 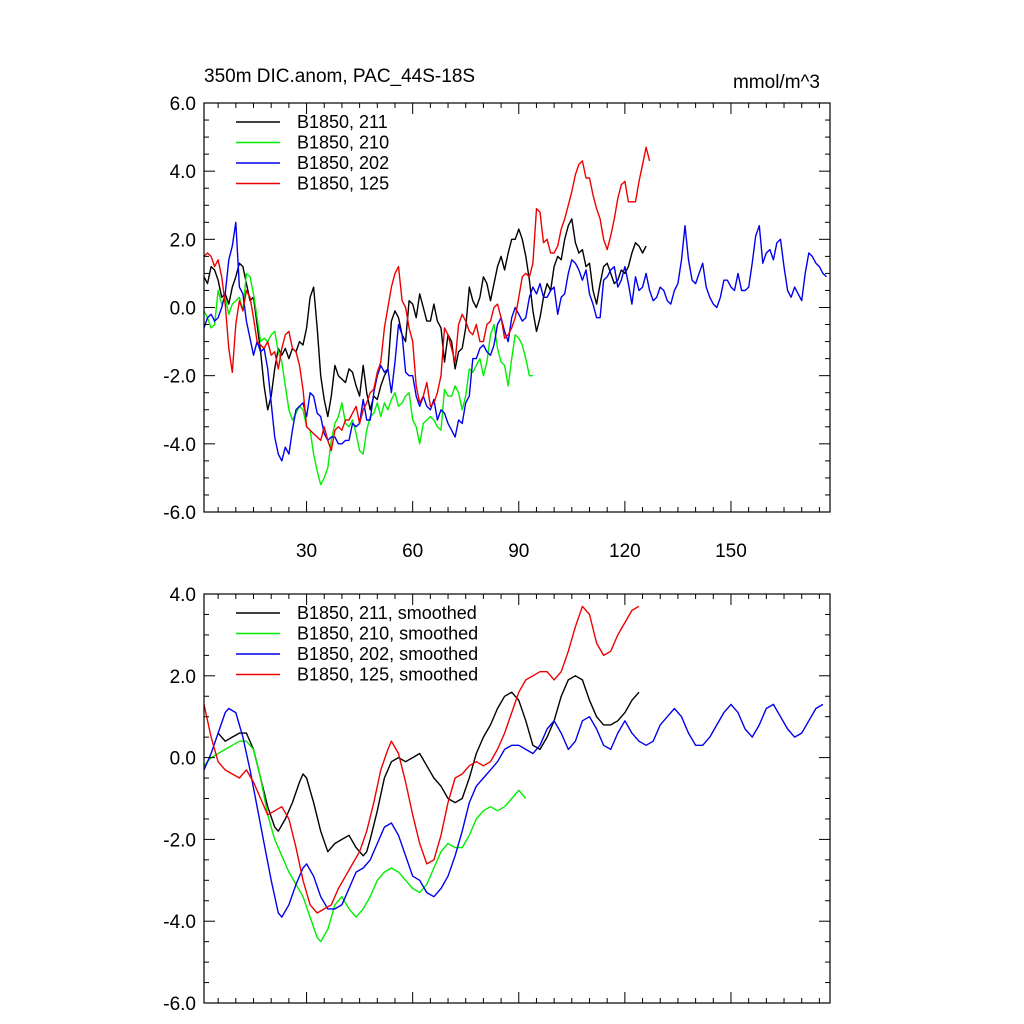 What do you see at coordinates (339, 76) in the screenshot?
I see `chart-title: 350m DIC.anom, PAC_44S-18S` at bounding box center [339, 76].